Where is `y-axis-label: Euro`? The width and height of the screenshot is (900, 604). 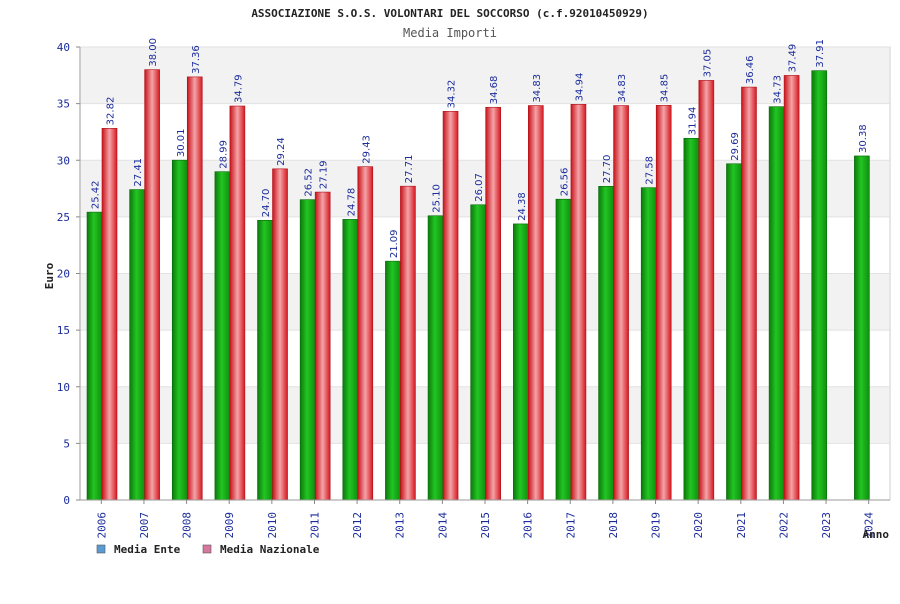
y-axis-label: Euro is located at coordinates (49, 275).